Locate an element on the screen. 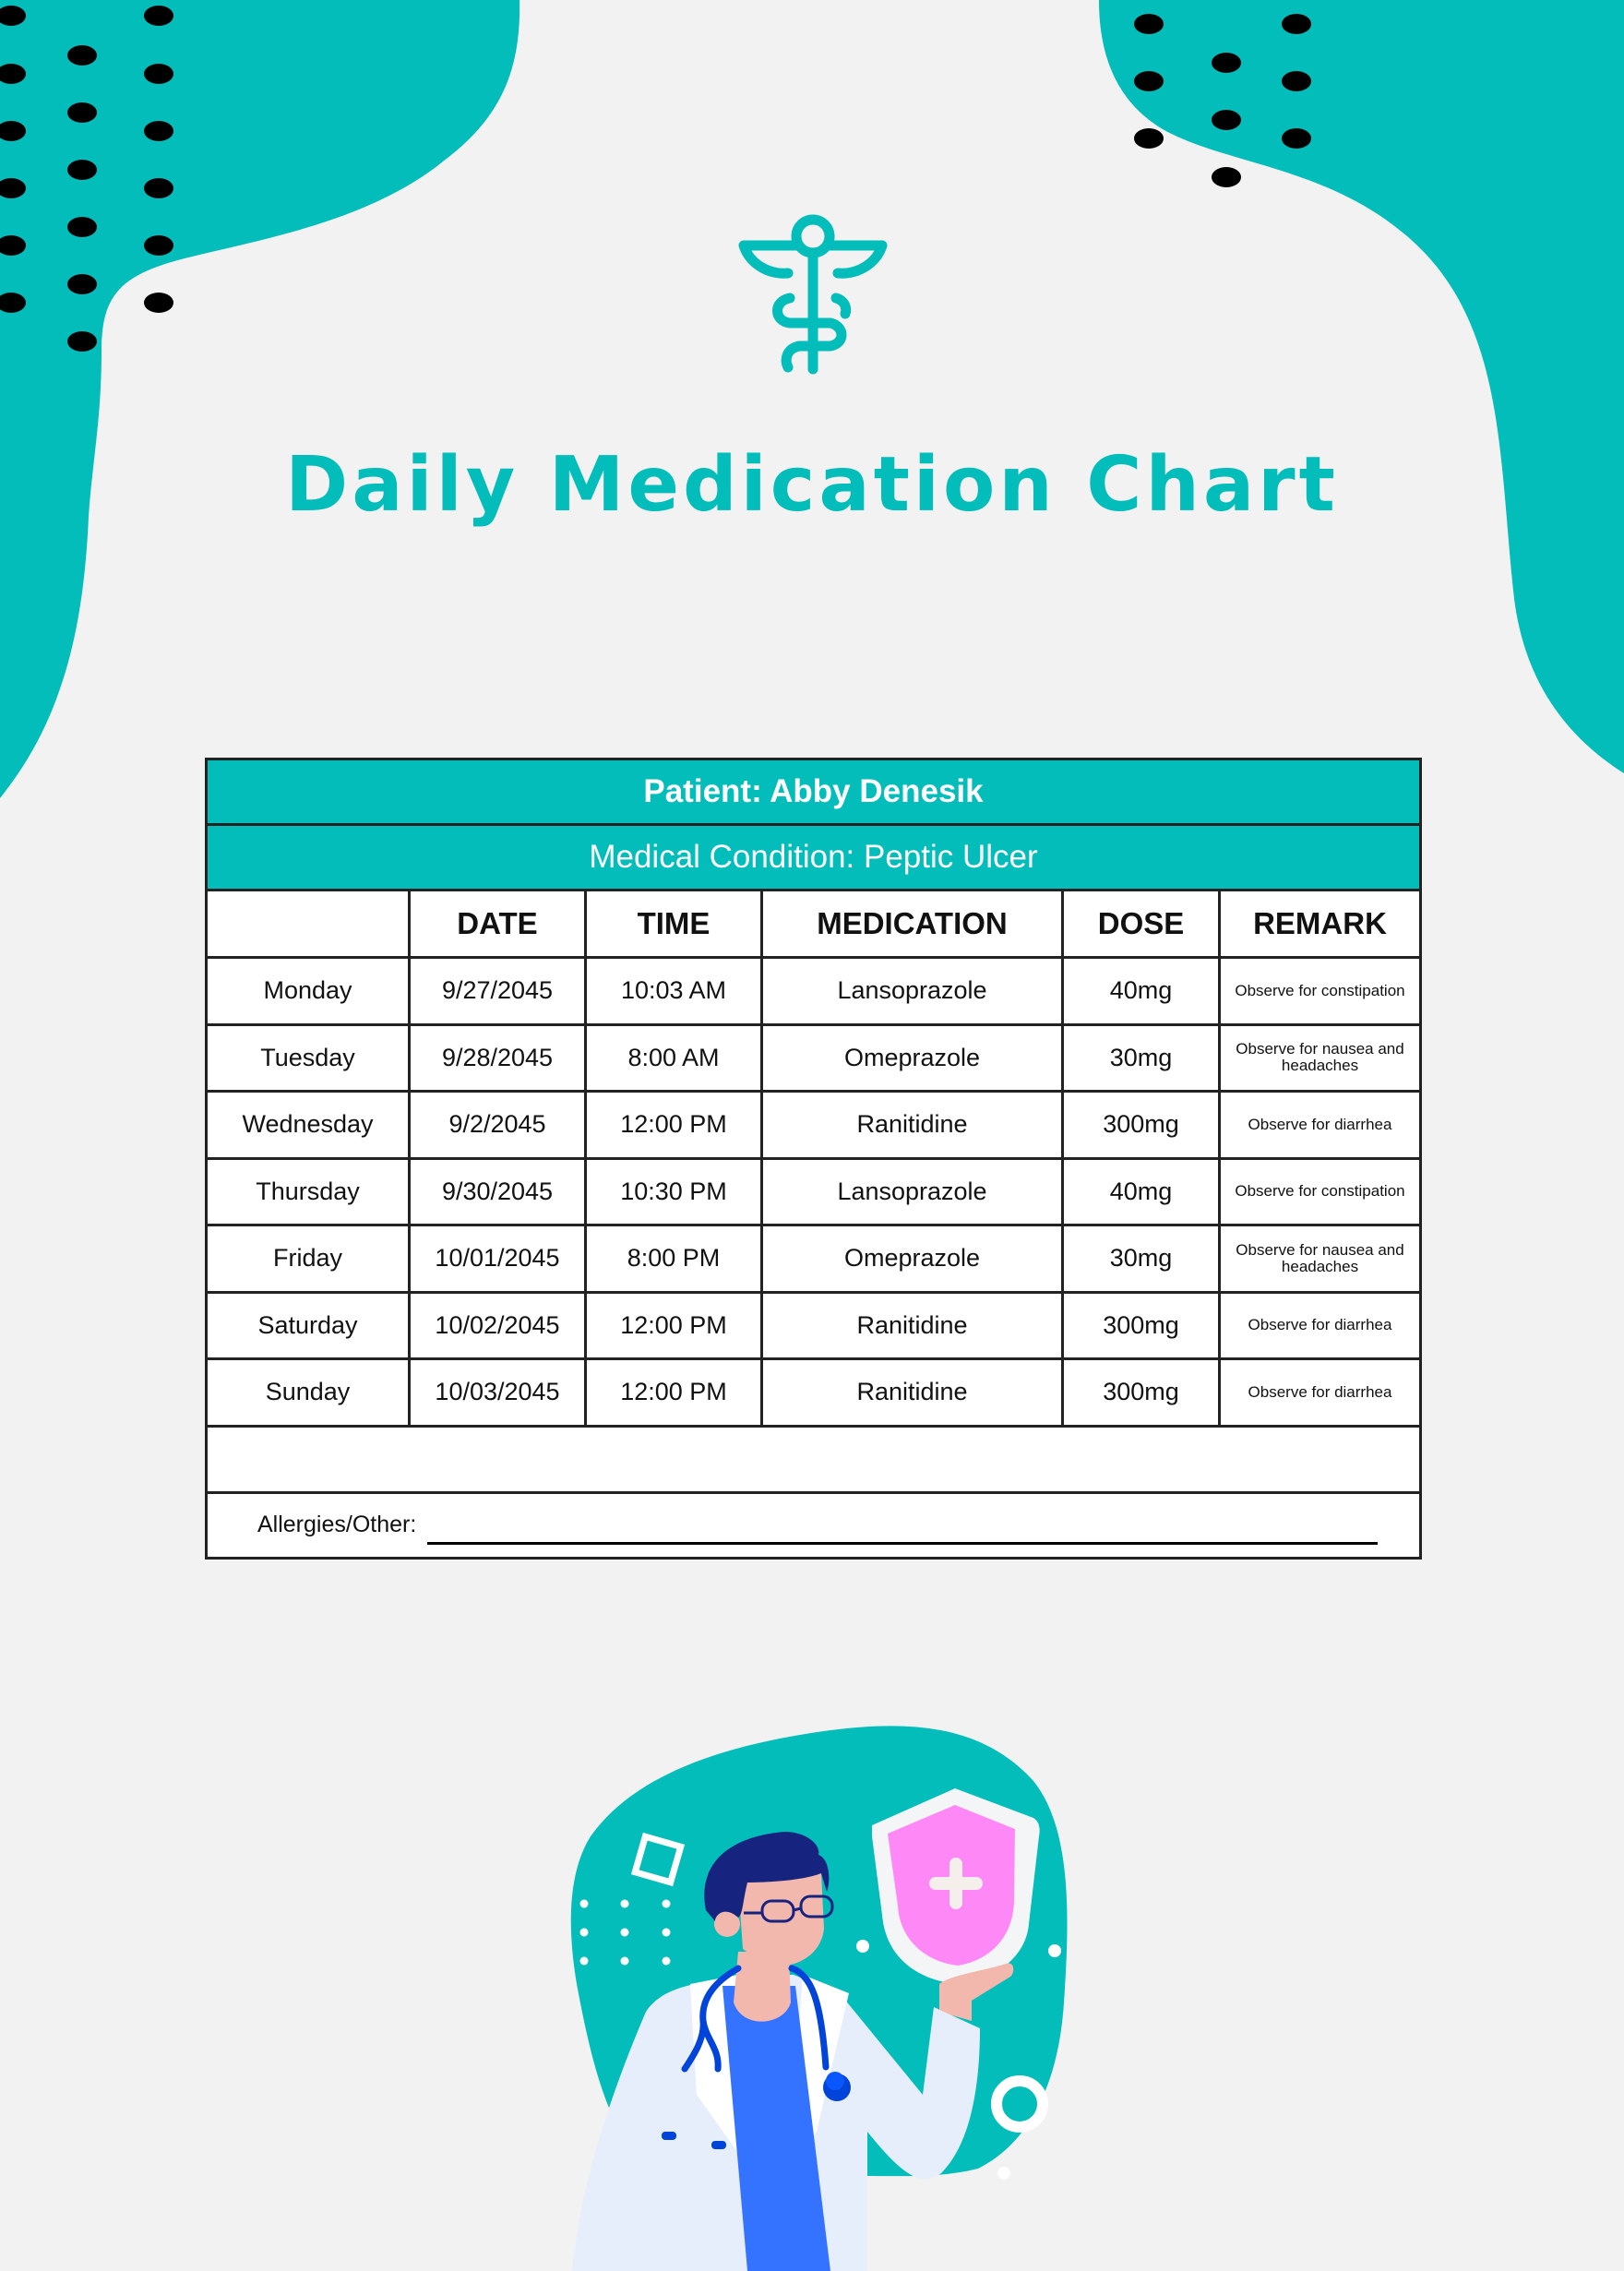 The image size is (1624, 2271). allergies-input-line is located at coordinates (903, 1543).